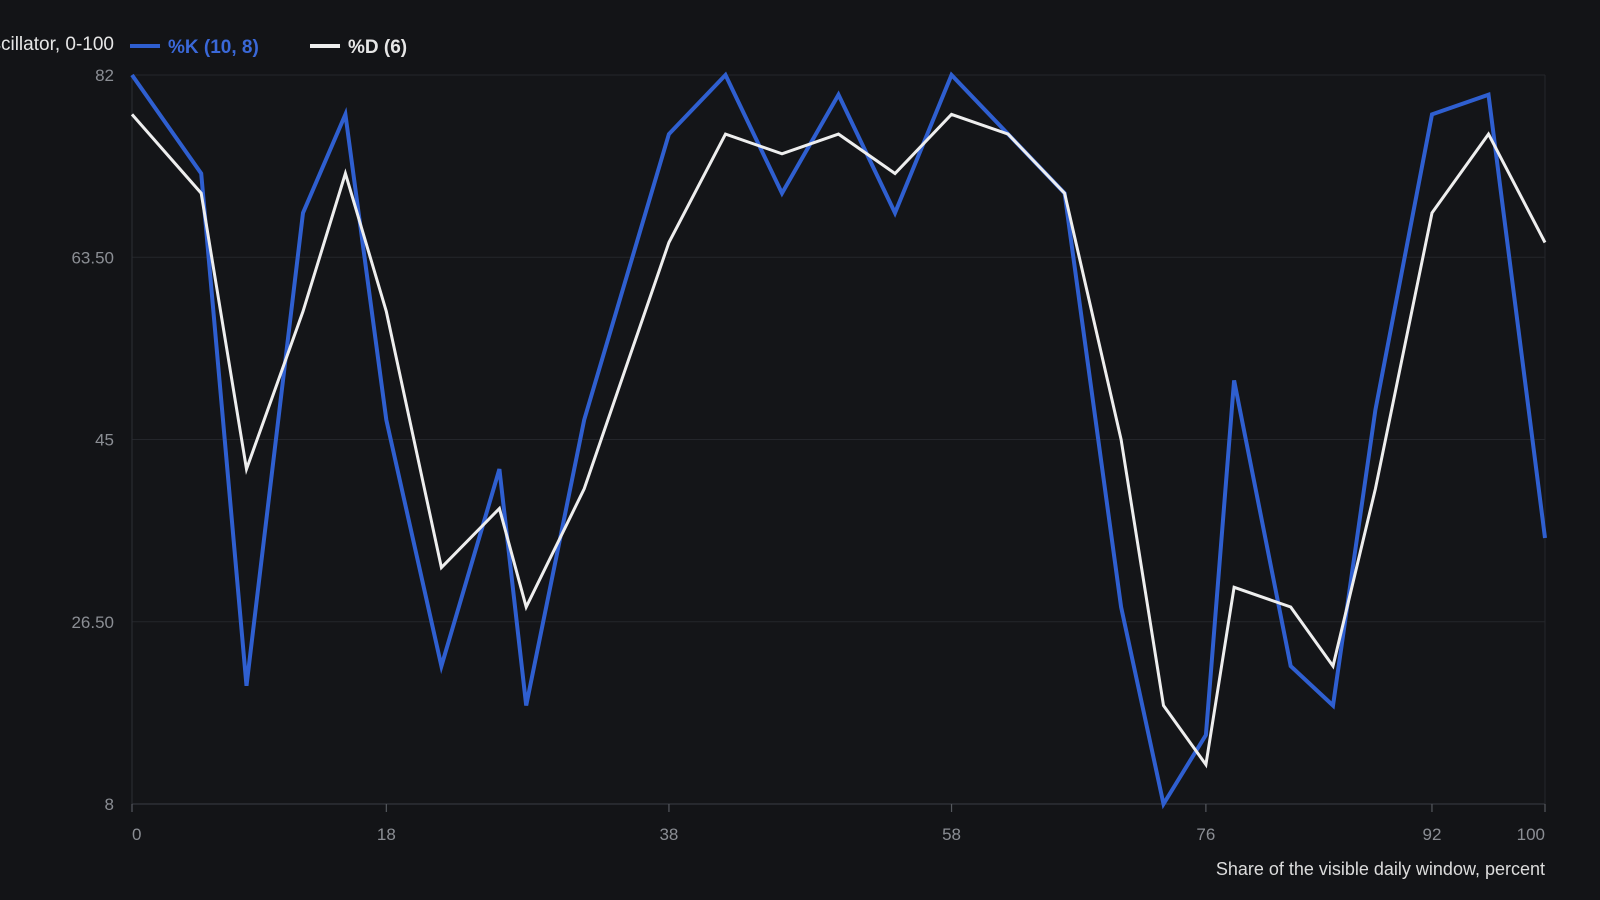  I want to click on legend-label: %K (10, 8), so click(213, 47).